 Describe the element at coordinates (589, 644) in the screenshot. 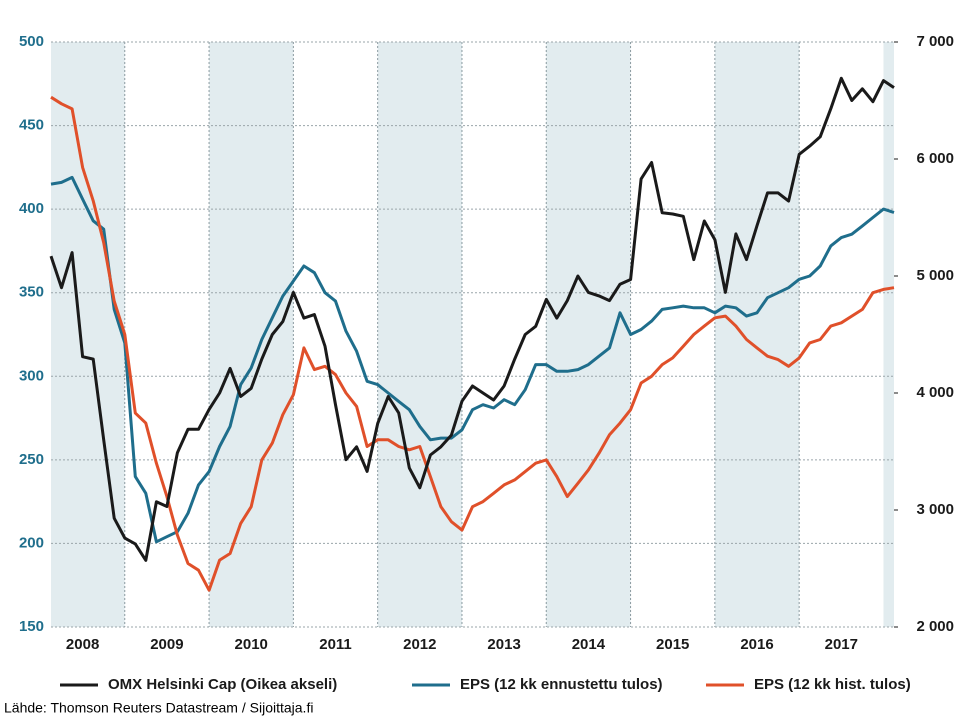

I see `x-tick-label: 2014` at that location.